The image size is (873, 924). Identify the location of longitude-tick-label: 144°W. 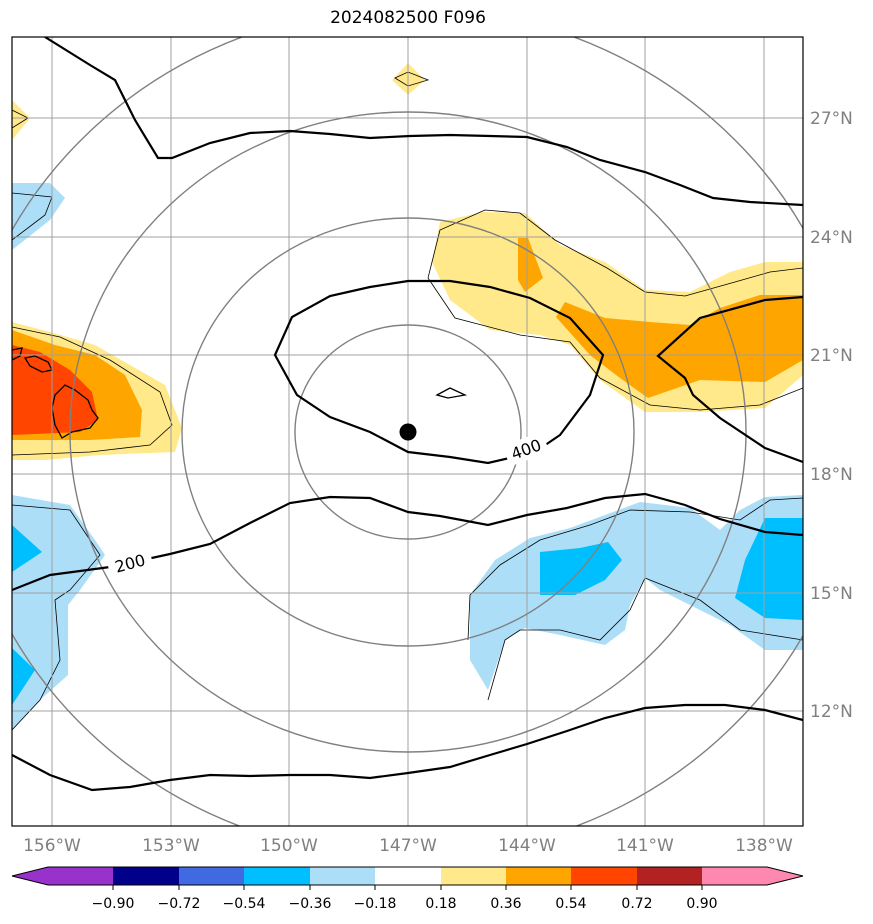
(527, 846).